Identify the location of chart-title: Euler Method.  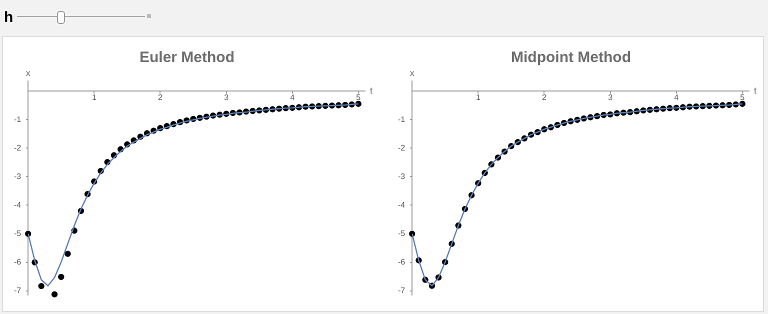
(187, 57).